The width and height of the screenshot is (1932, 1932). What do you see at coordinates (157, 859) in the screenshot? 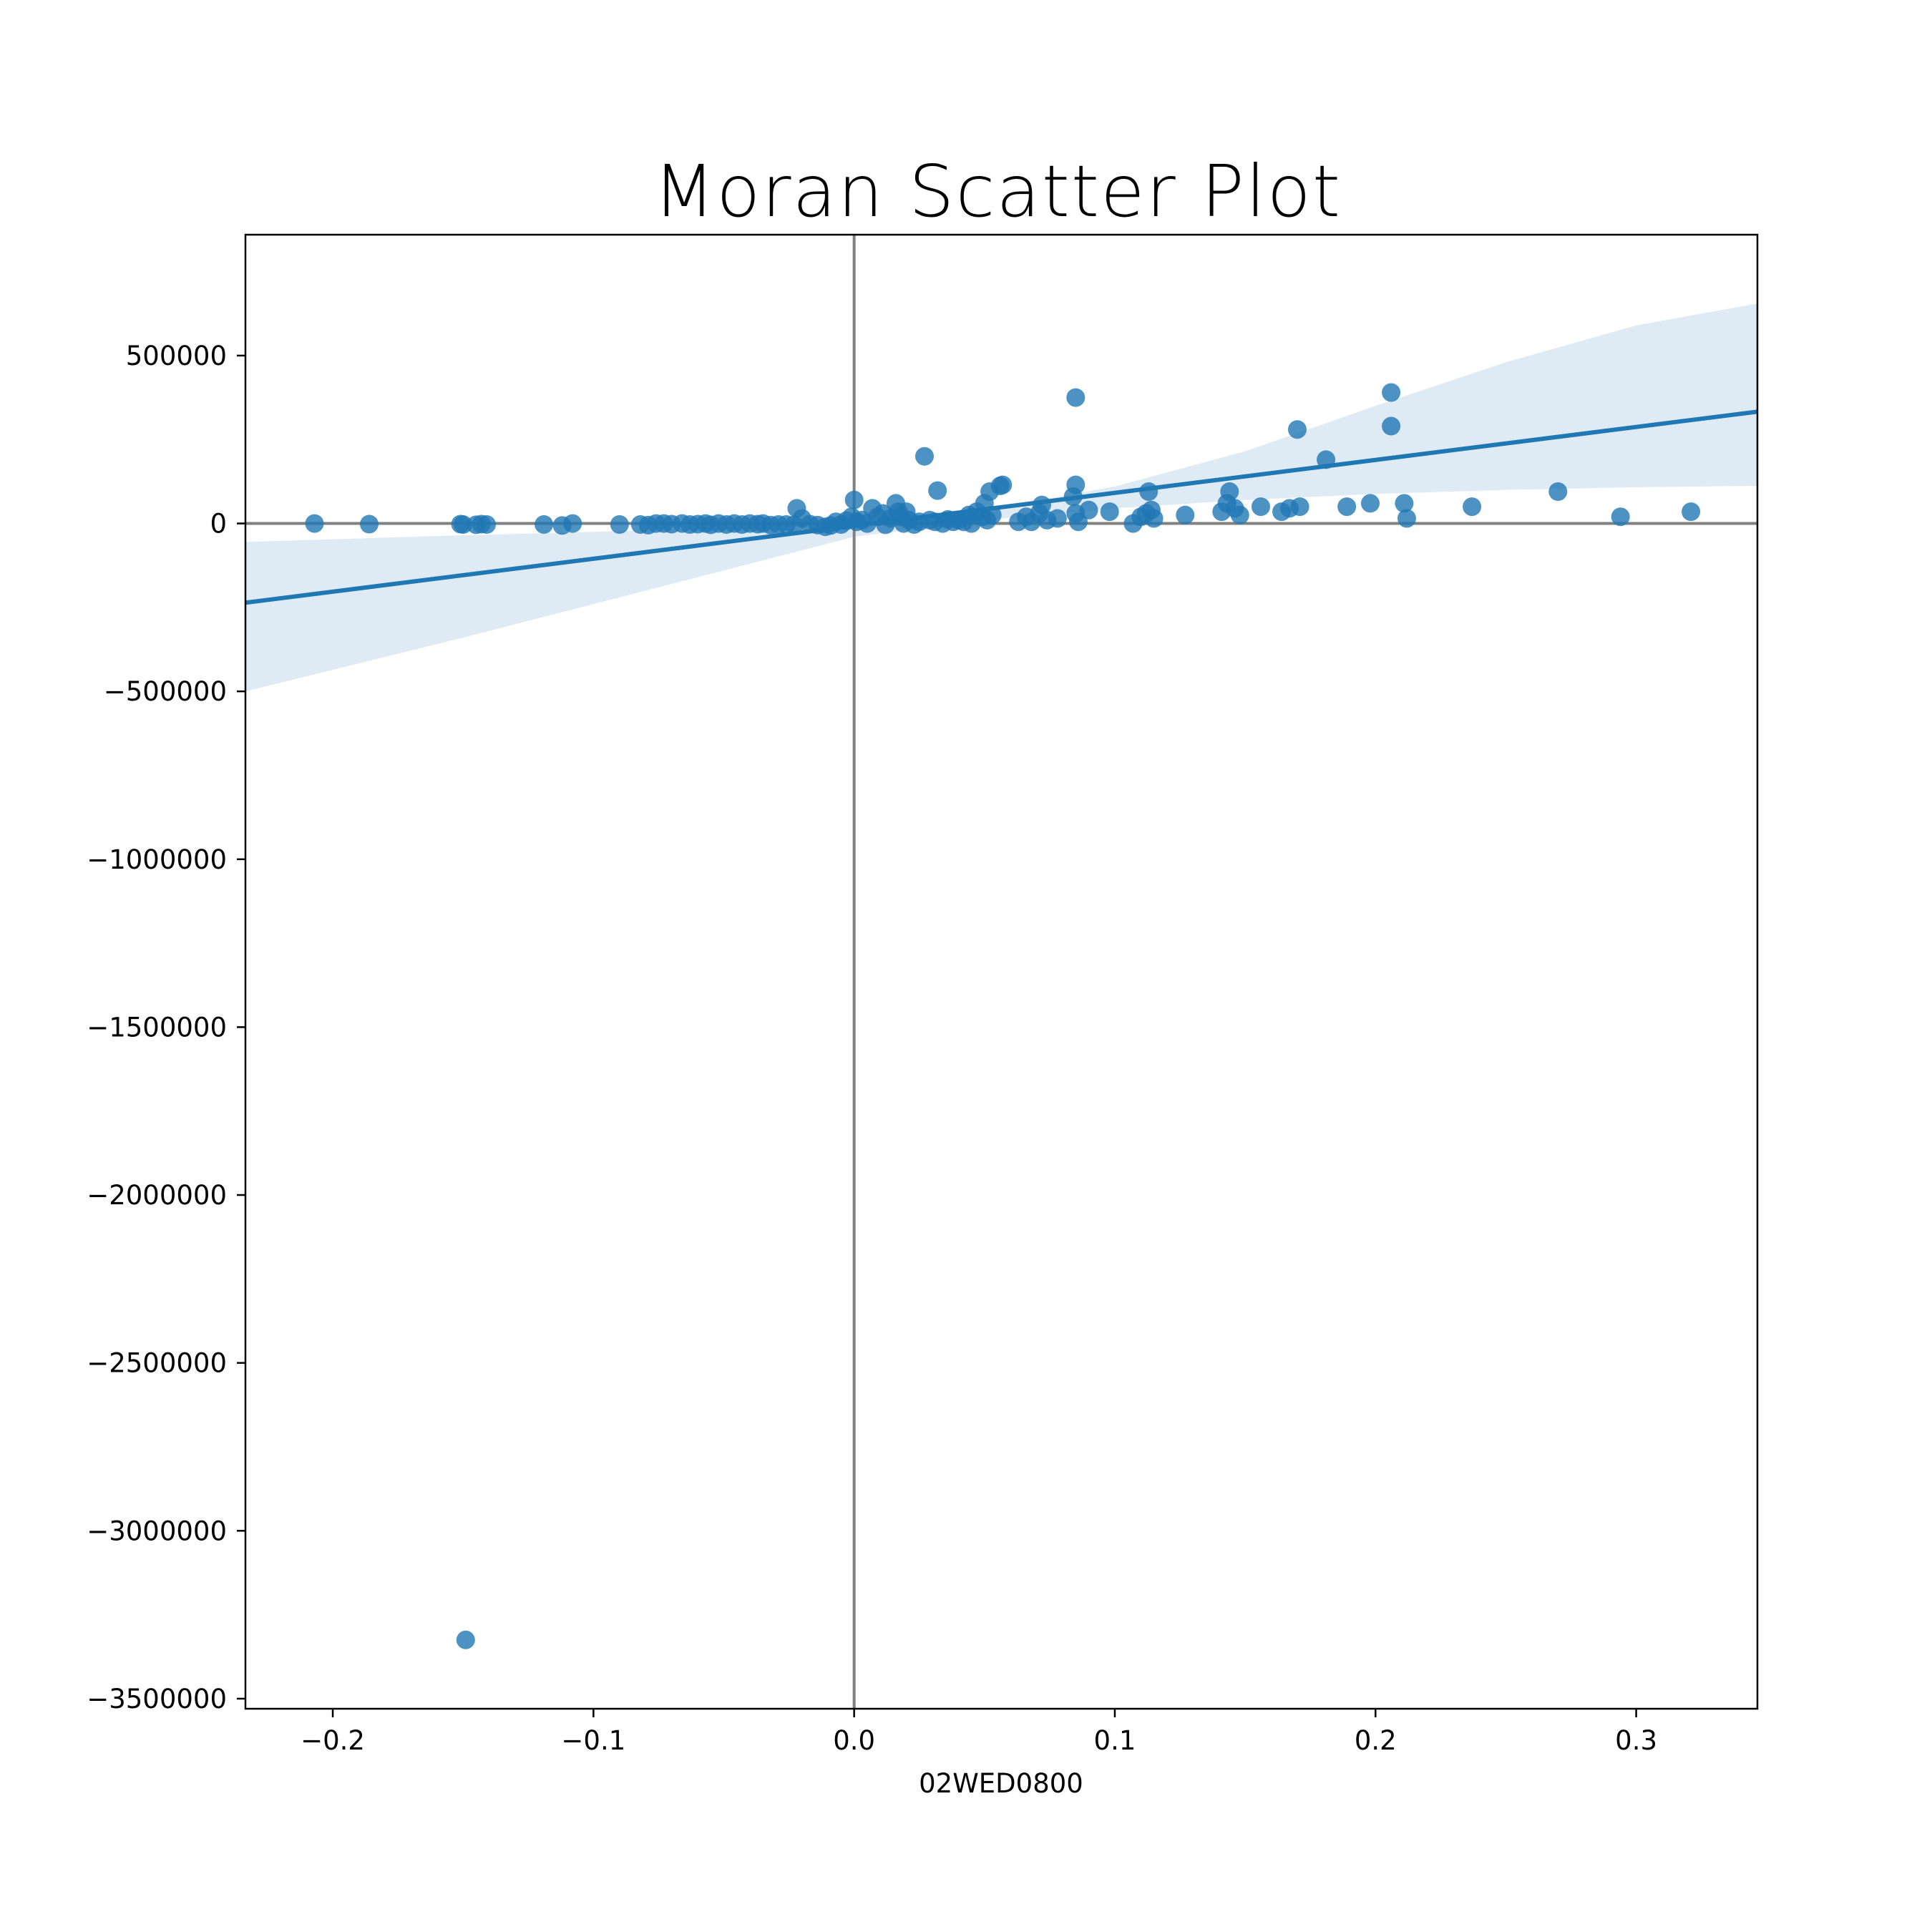
I see `y-tick-label: −1000000` at bounding box center [157, 859].